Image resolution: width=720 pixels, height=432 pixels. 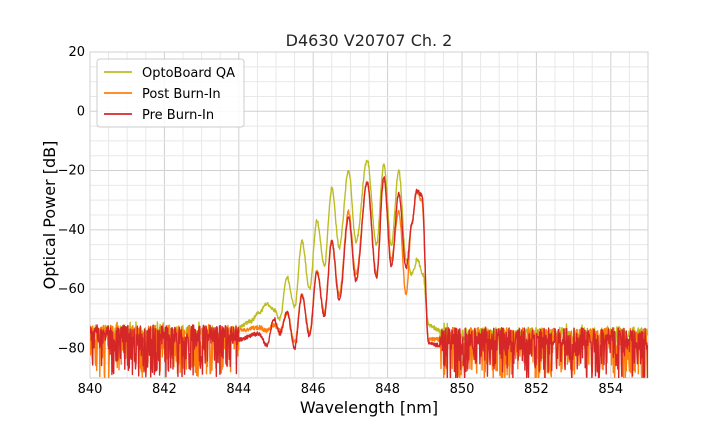 What do you see at coordinates (71, 230) in the screenshot?
I see `y-tick-label: −40` at bounding box center [71, 230].